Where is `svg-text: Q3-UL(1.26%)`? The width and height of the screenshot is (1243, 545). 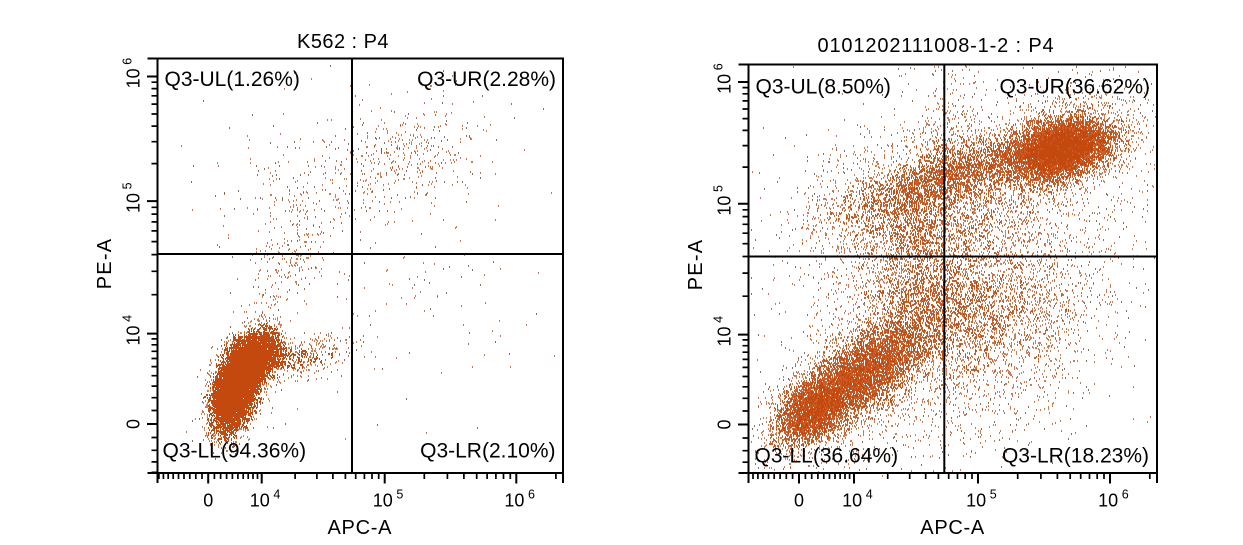
svg-text: Q3-UL(1.26%) is located at coordinates (232, 79).